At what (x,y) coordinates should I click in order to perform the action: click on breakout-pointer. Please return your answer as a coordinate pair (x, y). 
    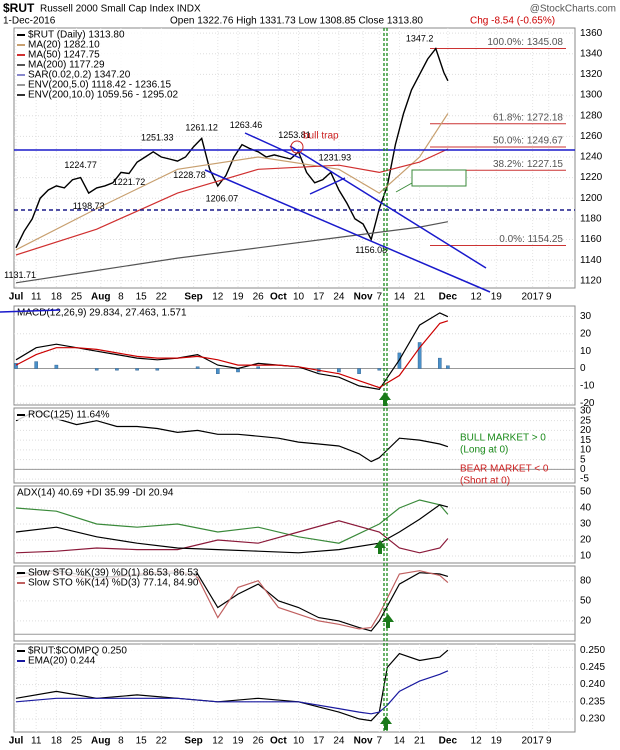
    Looking at the image, I should click on (404, 187).